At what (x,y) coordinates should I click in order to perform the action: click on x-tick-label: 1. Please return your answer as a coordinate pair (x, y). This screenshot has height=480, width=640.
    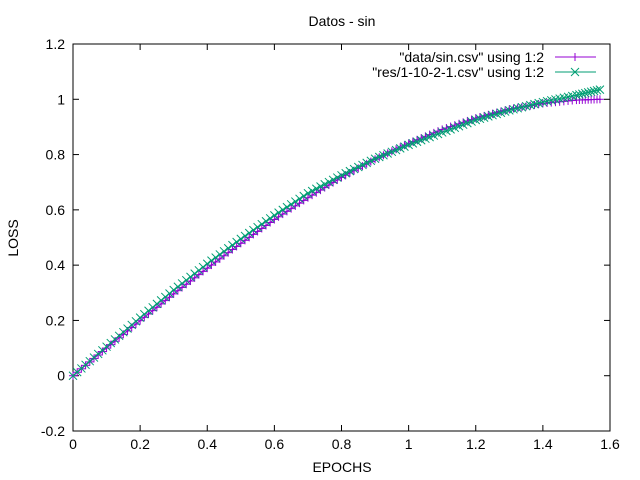
    Looking at the image, I should click on (409, 444).